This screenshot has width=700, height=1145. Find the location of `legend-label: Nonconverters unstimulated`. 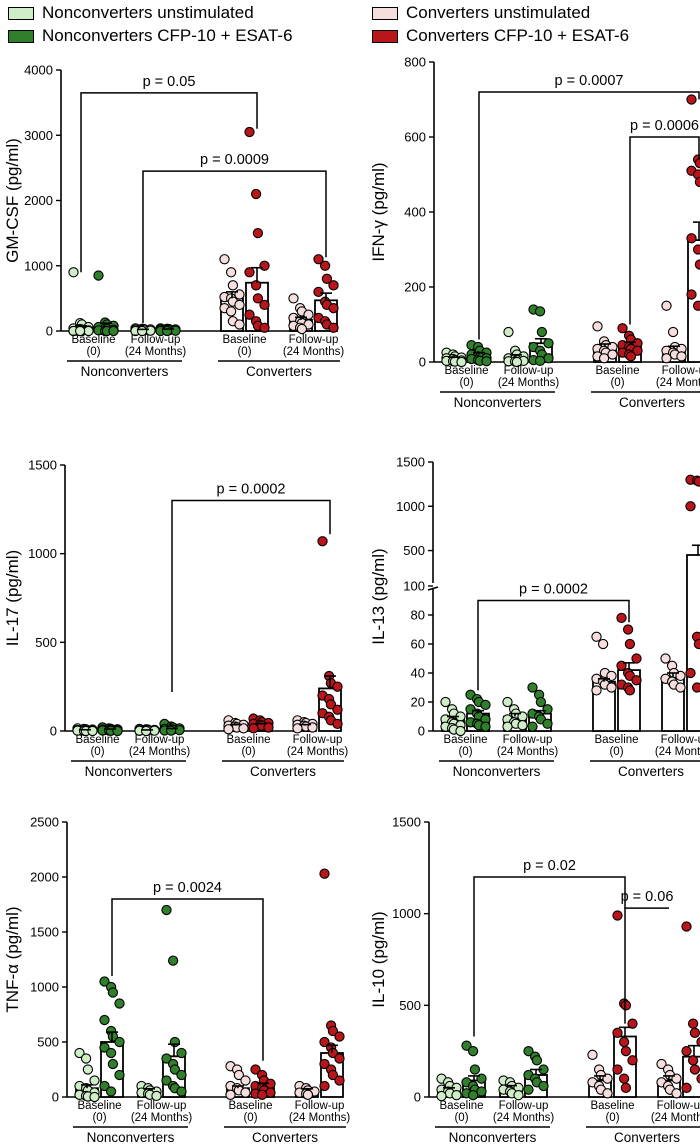

legend-label: Nonconverters unstimulated is located at coordinates (148, 12).